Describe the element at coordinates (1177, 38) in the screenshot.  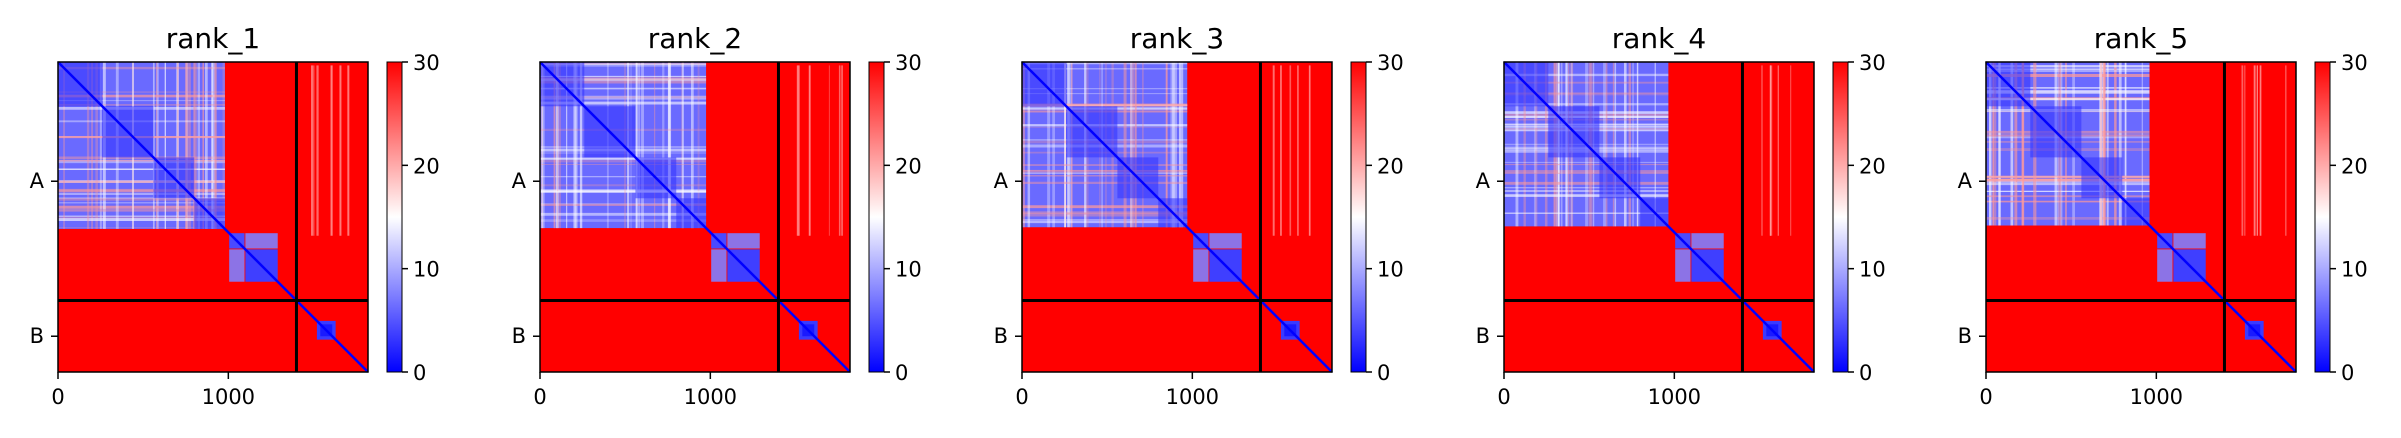
I see `panel-title: rank_3` at that location.